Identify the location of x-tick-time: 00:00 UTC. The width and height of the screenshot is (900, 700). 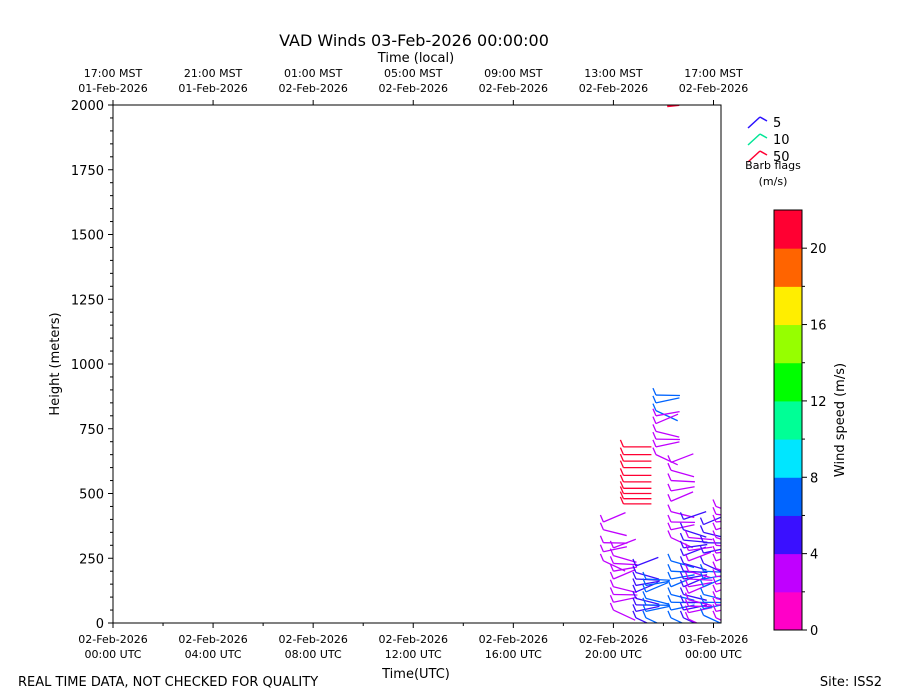
(713, 654).